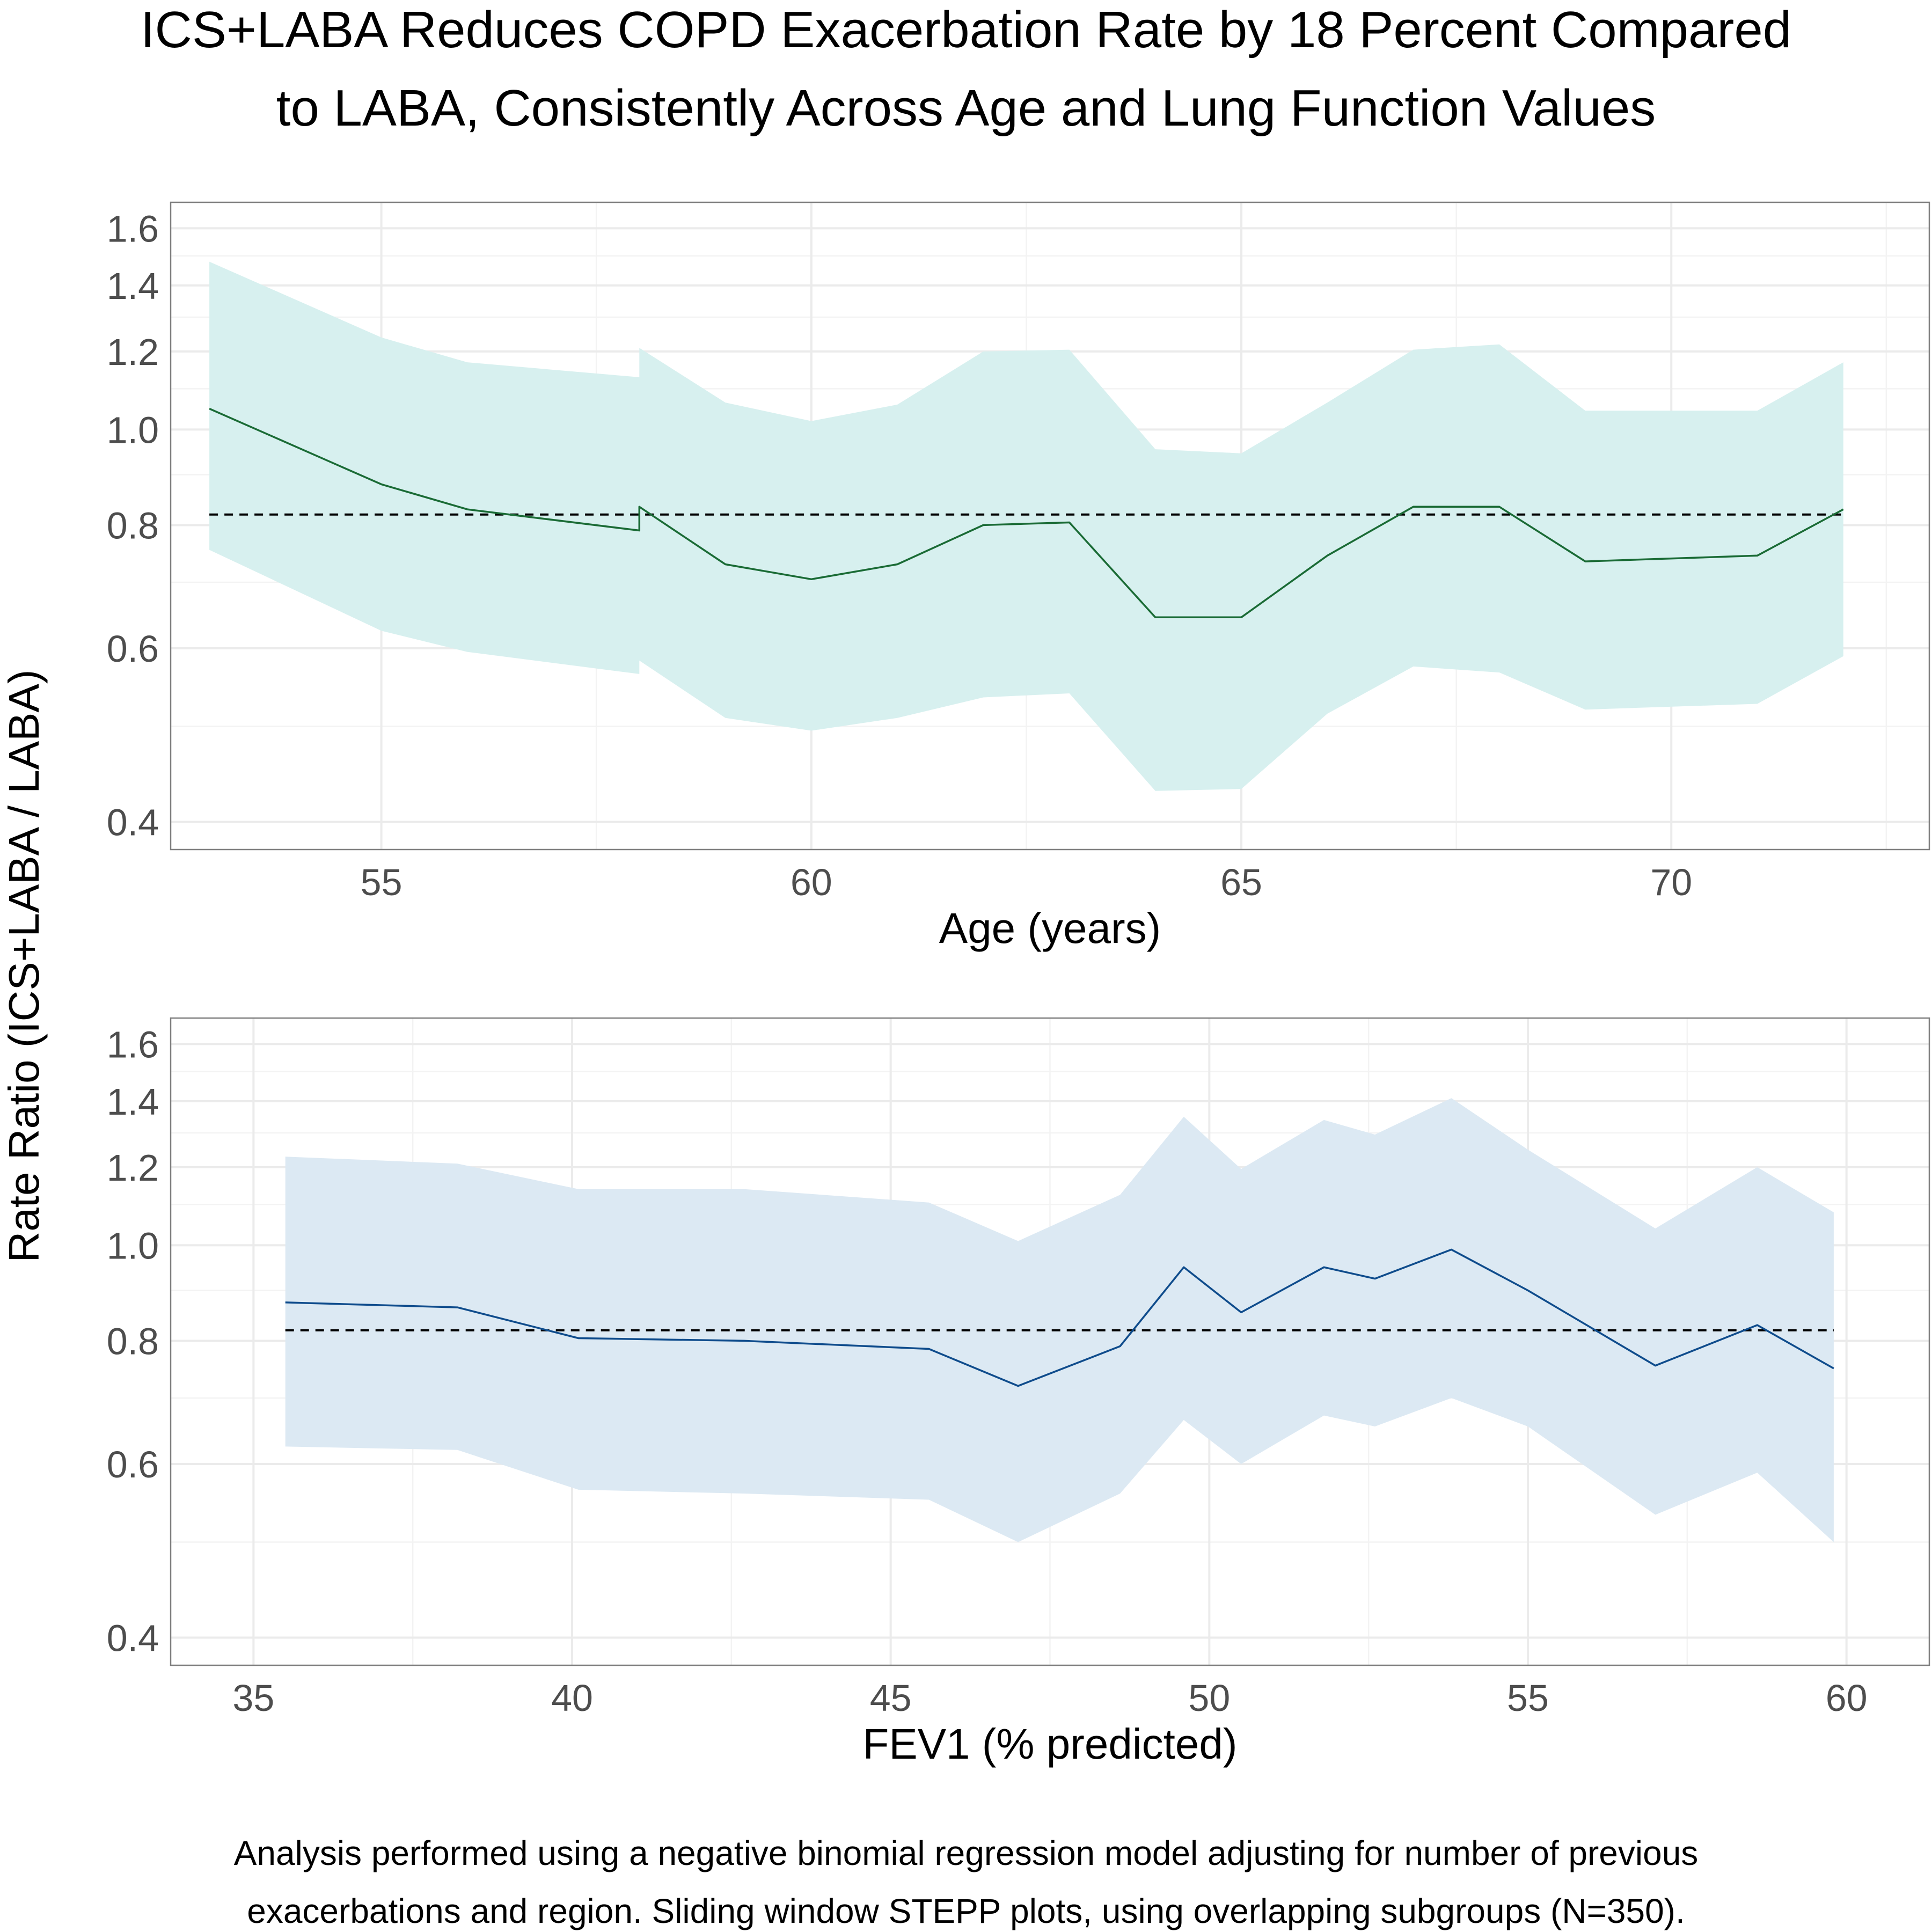 The image size is (1932, 1932). What do you see at coordinates (253, 1698) in the screenshot?
I see `fev1-x-tick-label: 35` at bounding box center [253, 1698].